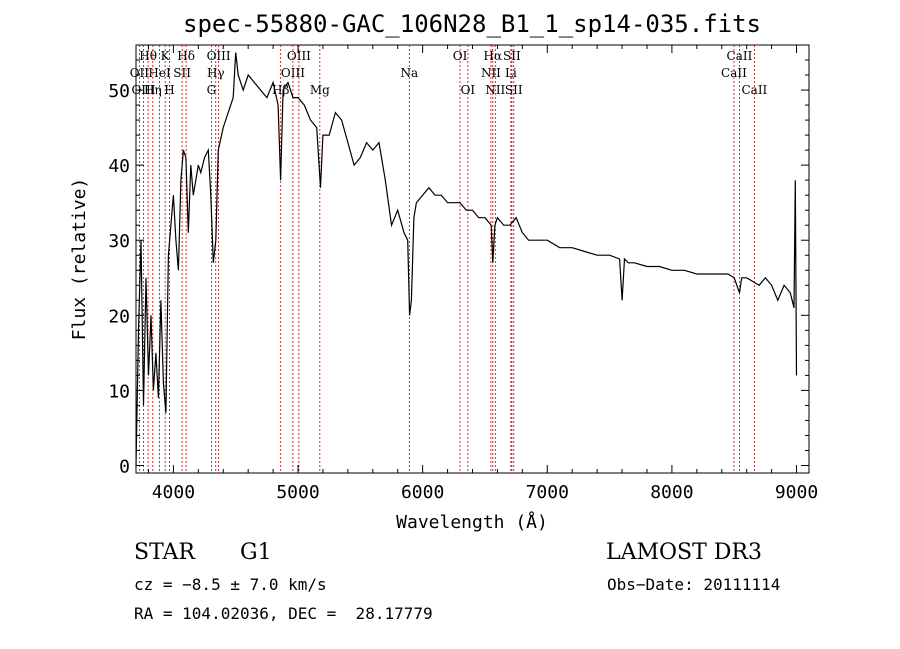 The width and height of the screenshot is (900, 649). Describe the element at coordinates (472, 522) in the screenshot. I see `x-axis-label: Wavelength (Å)` at that location.